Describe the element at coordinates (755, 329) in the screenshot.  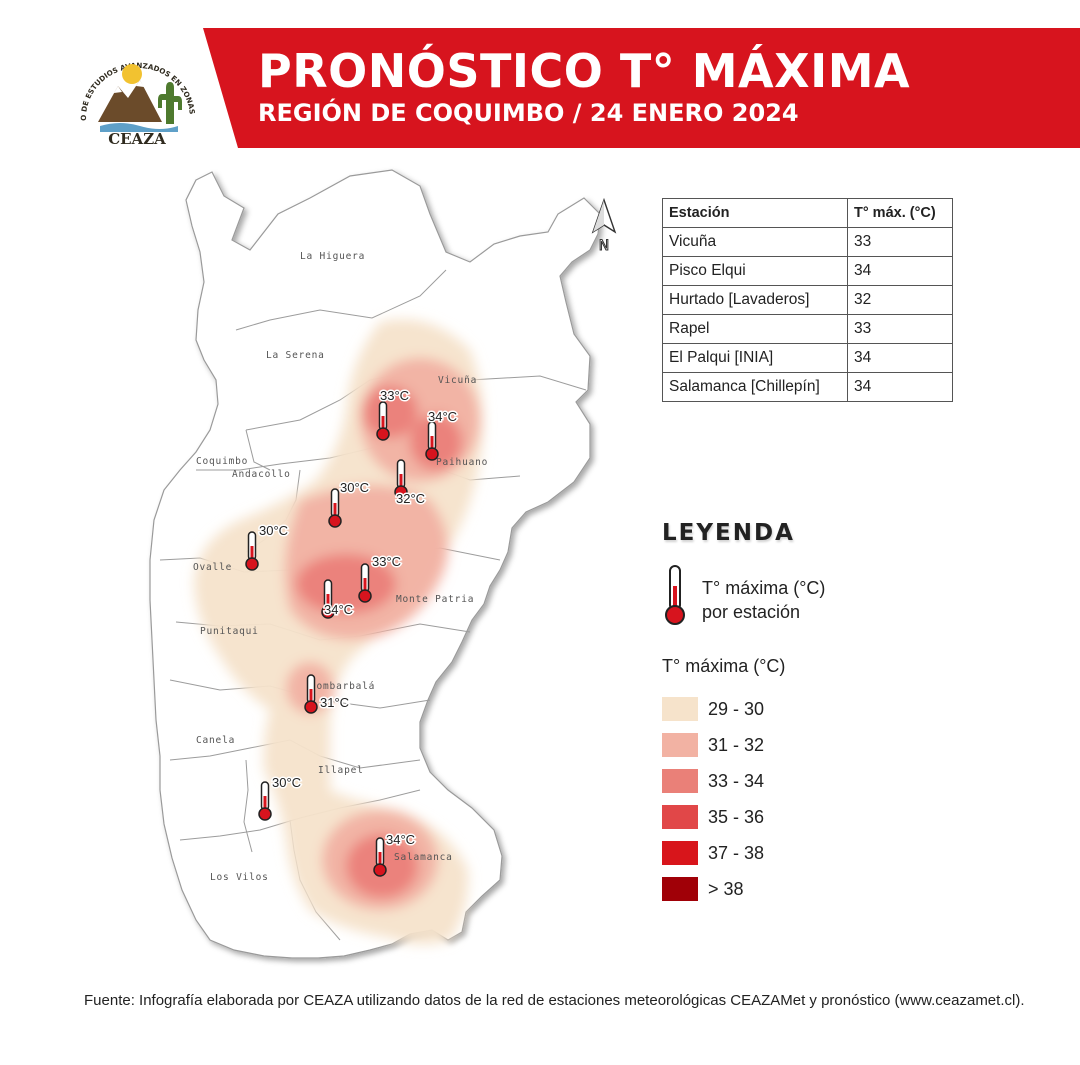
I see `station-name: Rapel` at that location.